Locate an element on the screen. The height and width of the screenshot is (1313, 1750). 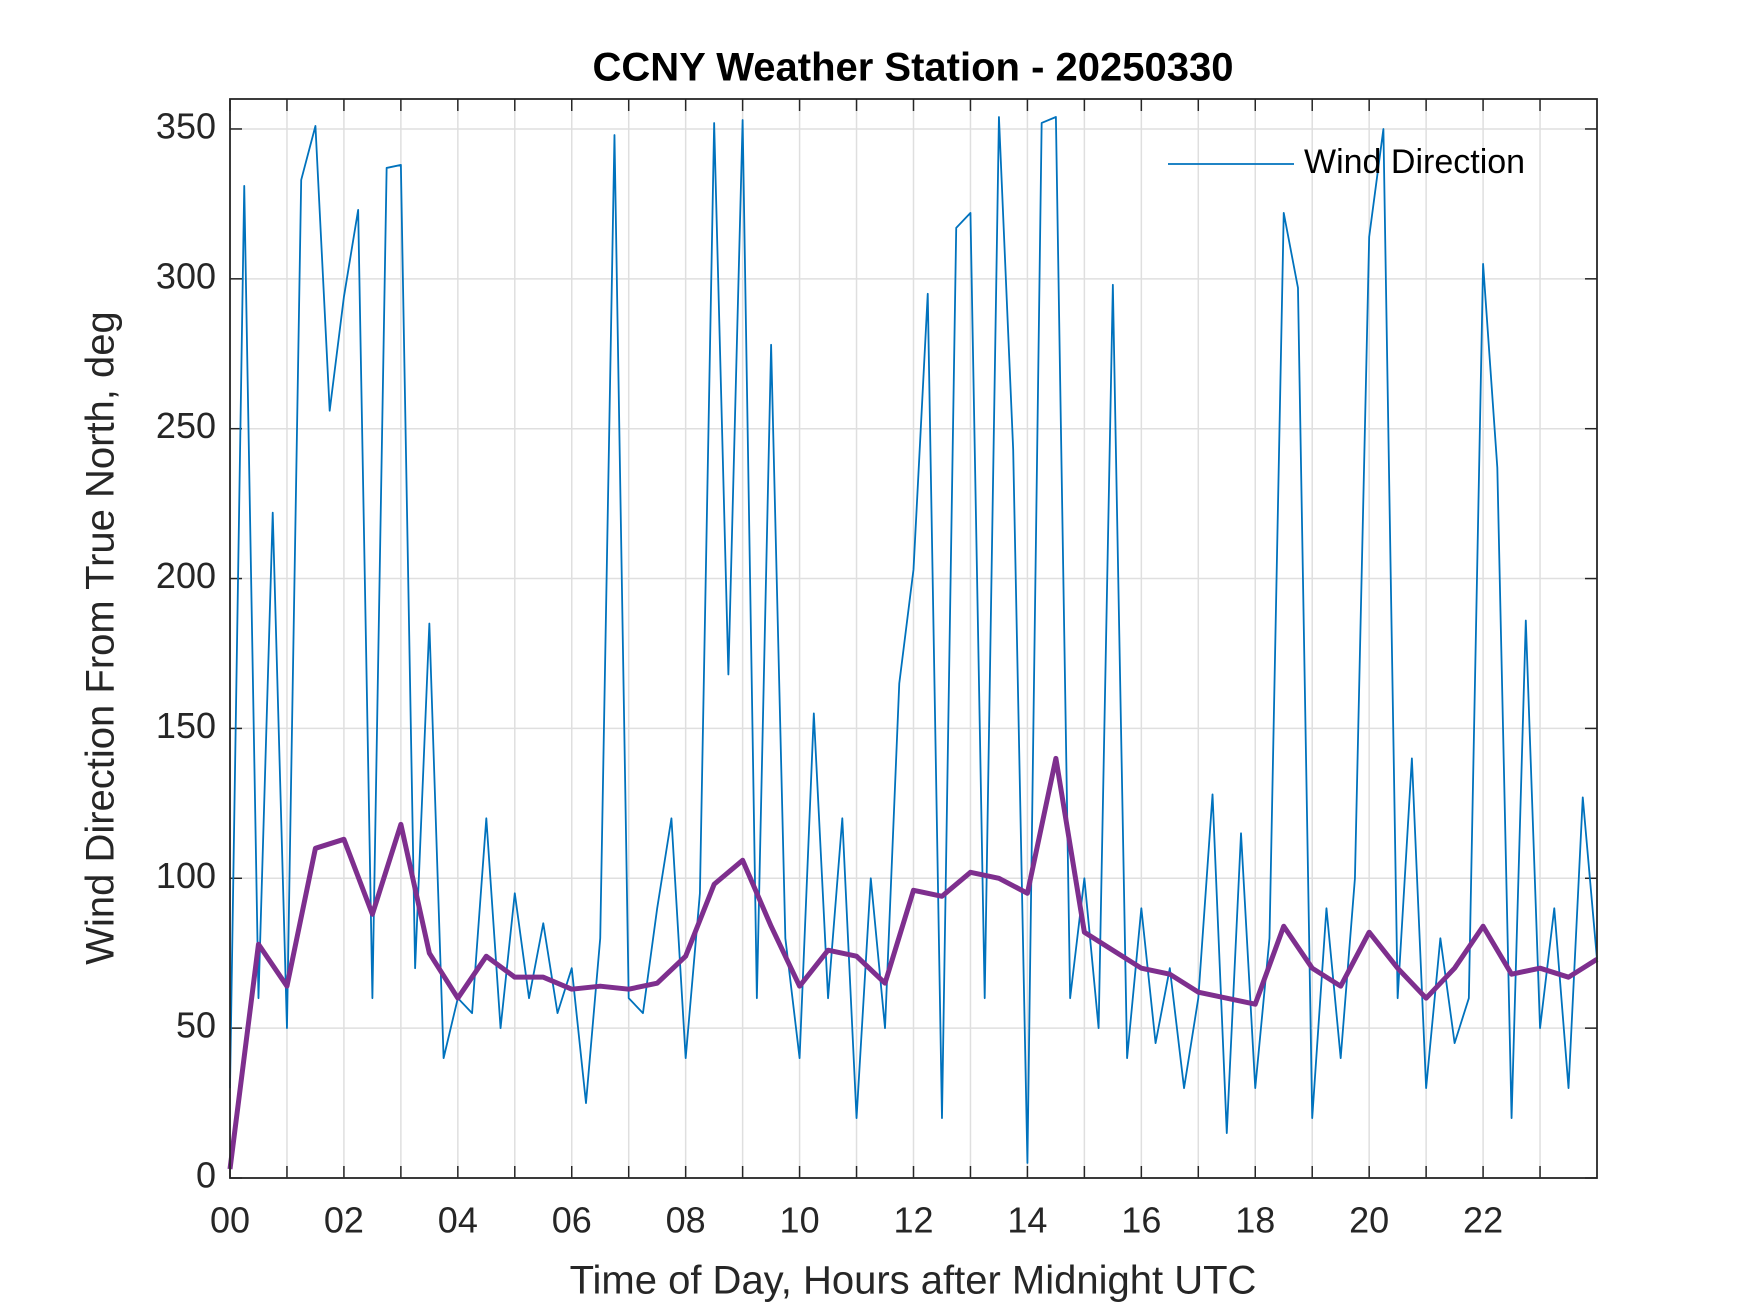
x-tick-label: 20 is located at coordinates (1369, 1220).